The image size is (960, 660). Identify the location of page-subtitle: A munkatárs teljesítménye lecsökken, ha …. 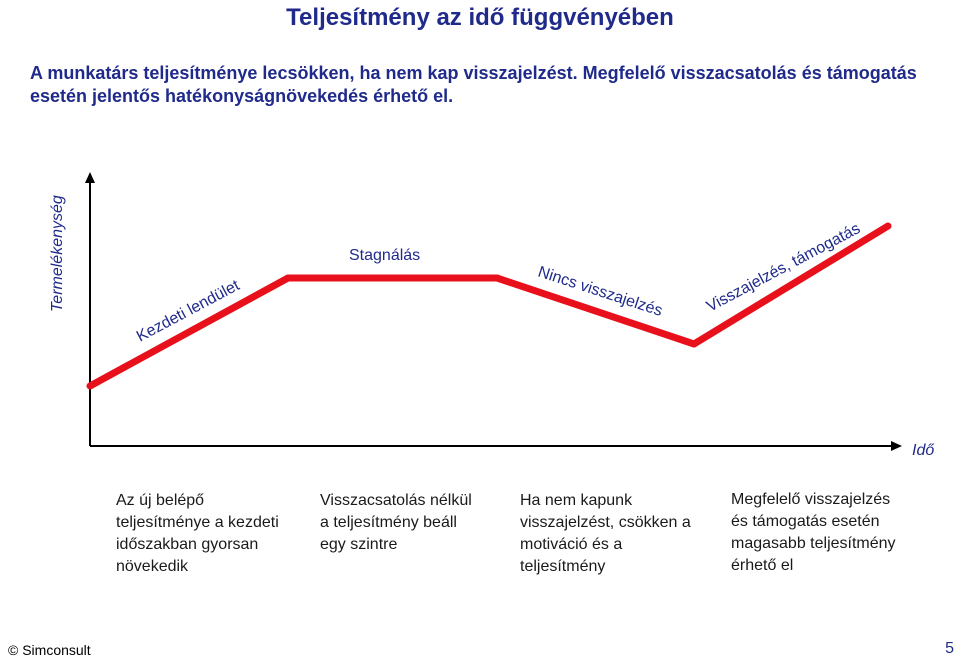
(473, 84).